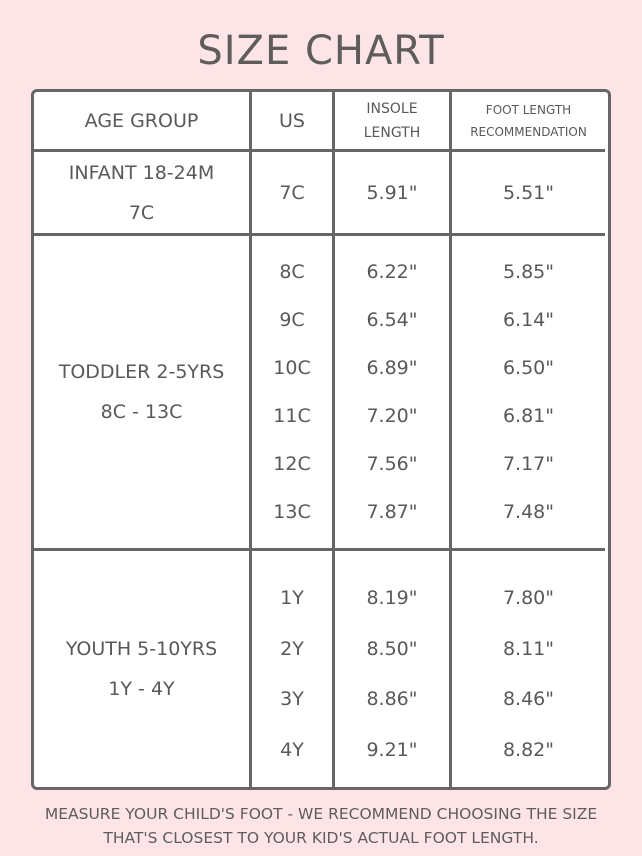 This screenshot has width=642, height=856. Describe the element at coordinates (528, 368) in the screenshot. I see `foot-value: 6.50"` at that location.